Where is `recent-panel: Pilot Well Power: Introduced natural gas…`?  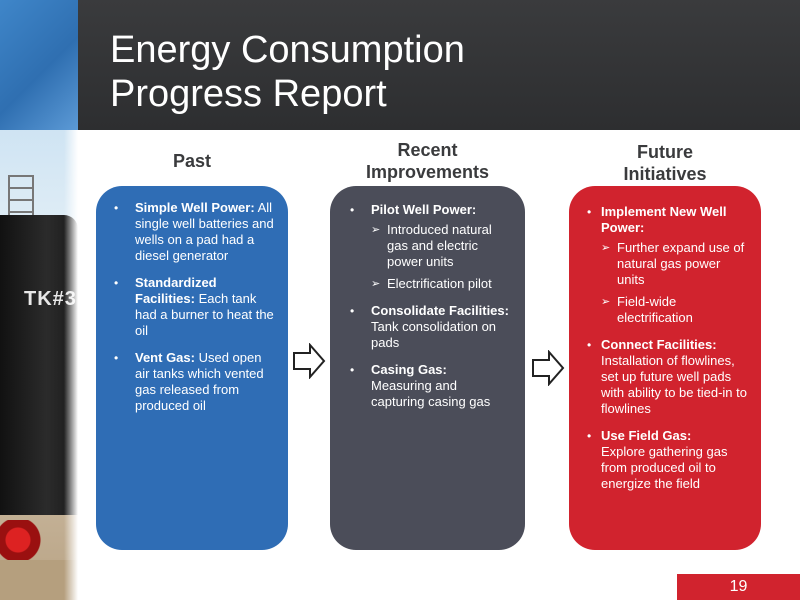 recent-panel: Pilot Well Power: Introduced natural gas… is located at coordinates (427, 368).